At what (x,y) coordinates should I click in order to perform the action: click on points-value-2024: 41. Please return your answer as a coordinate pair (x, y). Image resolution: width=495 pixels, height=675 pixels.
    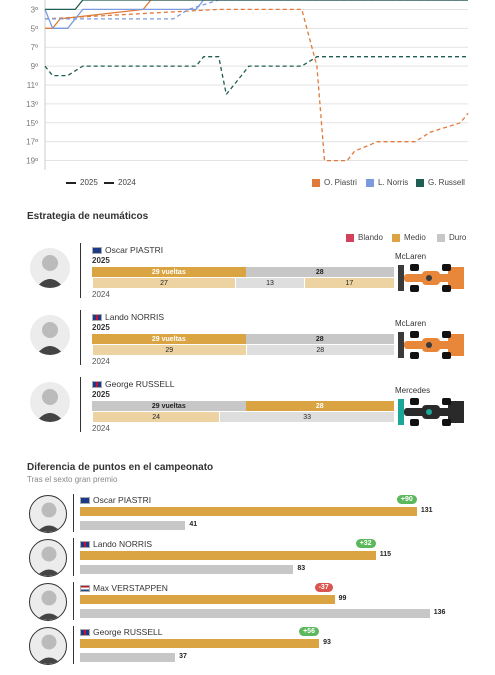
    Looking at the image, I should click on (193, 524).